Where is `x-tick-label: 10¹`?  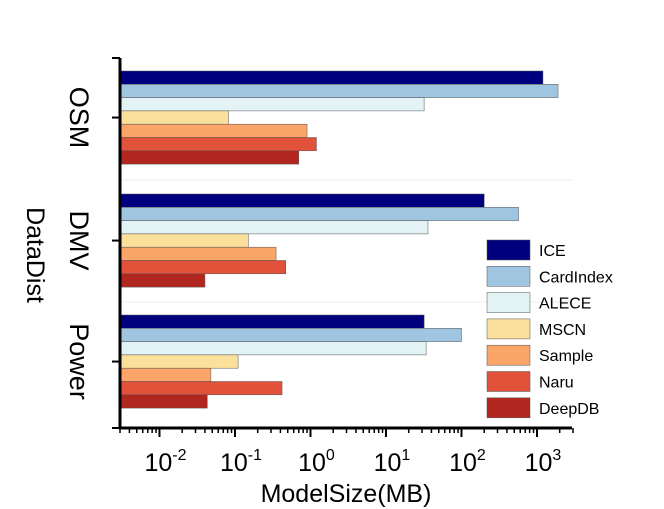
x-tick-label: 10¹ is located at coordinates (392, 462).